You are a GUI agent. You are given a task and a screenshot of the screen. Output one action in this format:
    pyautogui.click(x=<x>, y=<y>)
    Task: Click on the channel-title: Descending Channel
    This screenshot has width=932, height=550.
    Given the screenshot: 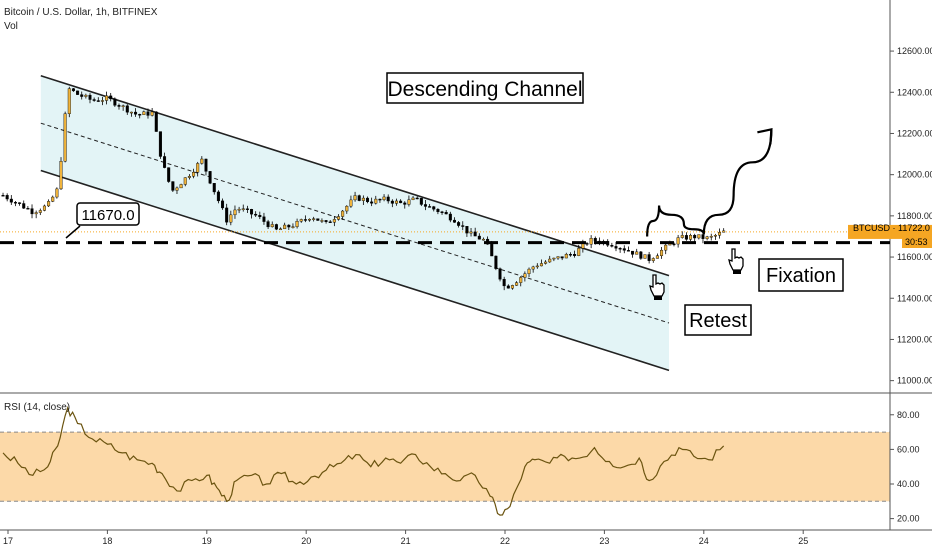 What is the action you would take?
    pyautogui.click(x=485, y=89)
    